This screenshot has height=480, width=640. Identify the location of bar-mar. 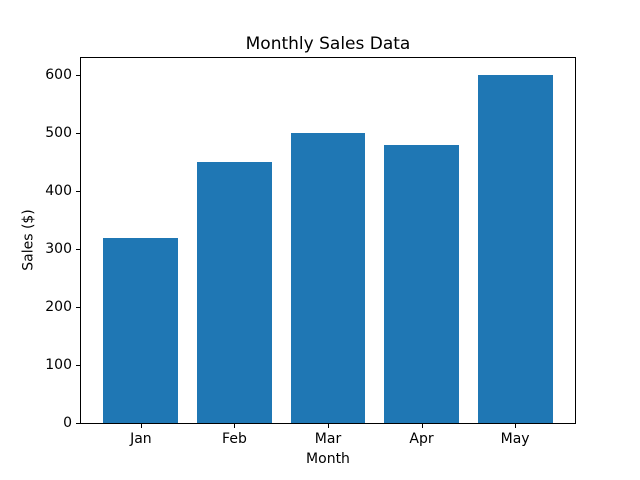
(328, 278).